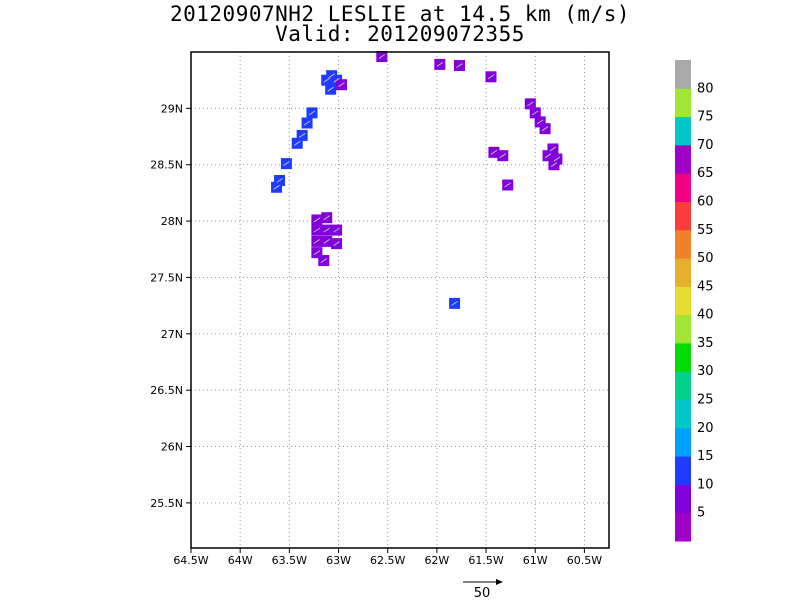 The height and width of the screenshot is (600, 800). Describe the element at coordinates (705, 428) in the screenshot. I see `colorbar-label: 20` at that location.